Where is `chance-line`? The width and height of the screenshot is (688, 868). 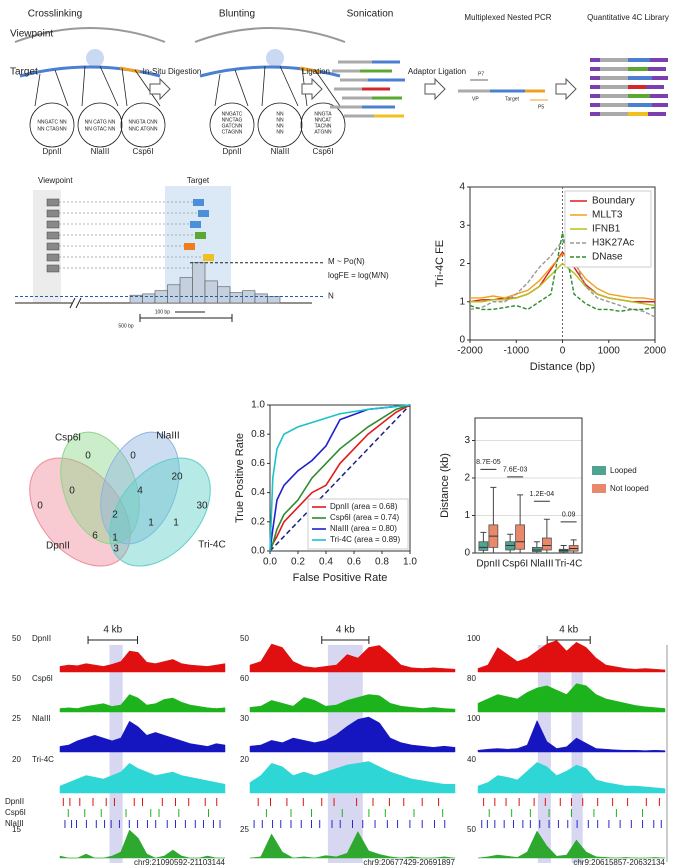 chance-line is located at coordinates (340, 478).